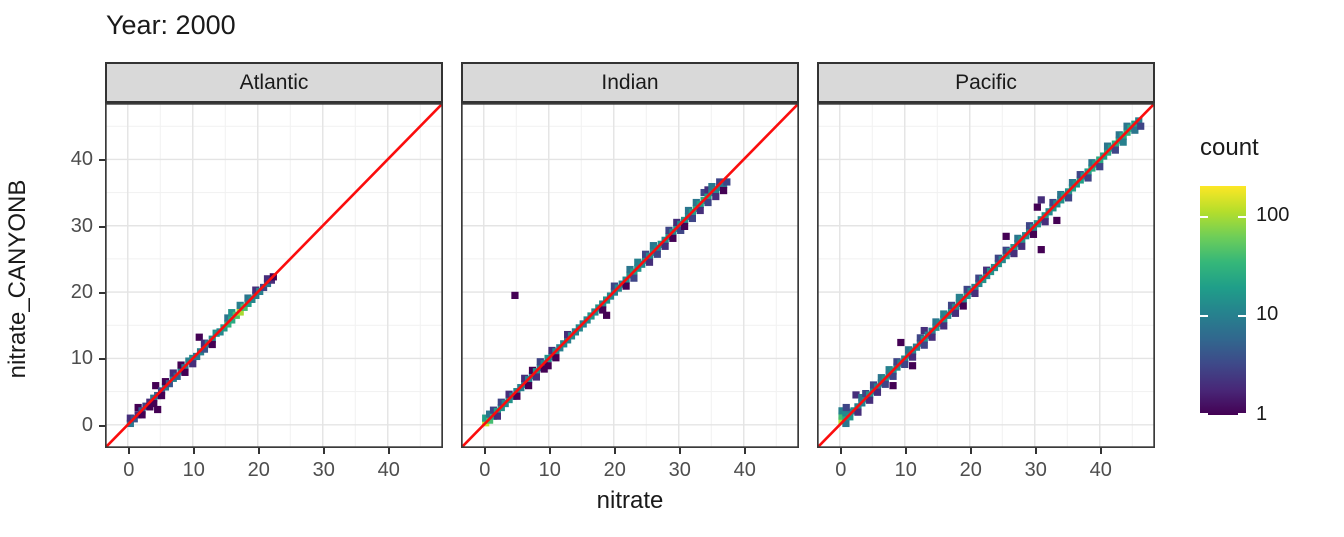 The image size is (1344, 537). What do you see at coordinates (841, 470) in the screenshot?
I see `x-tick-label: 0` at bounding box center [841, 470].